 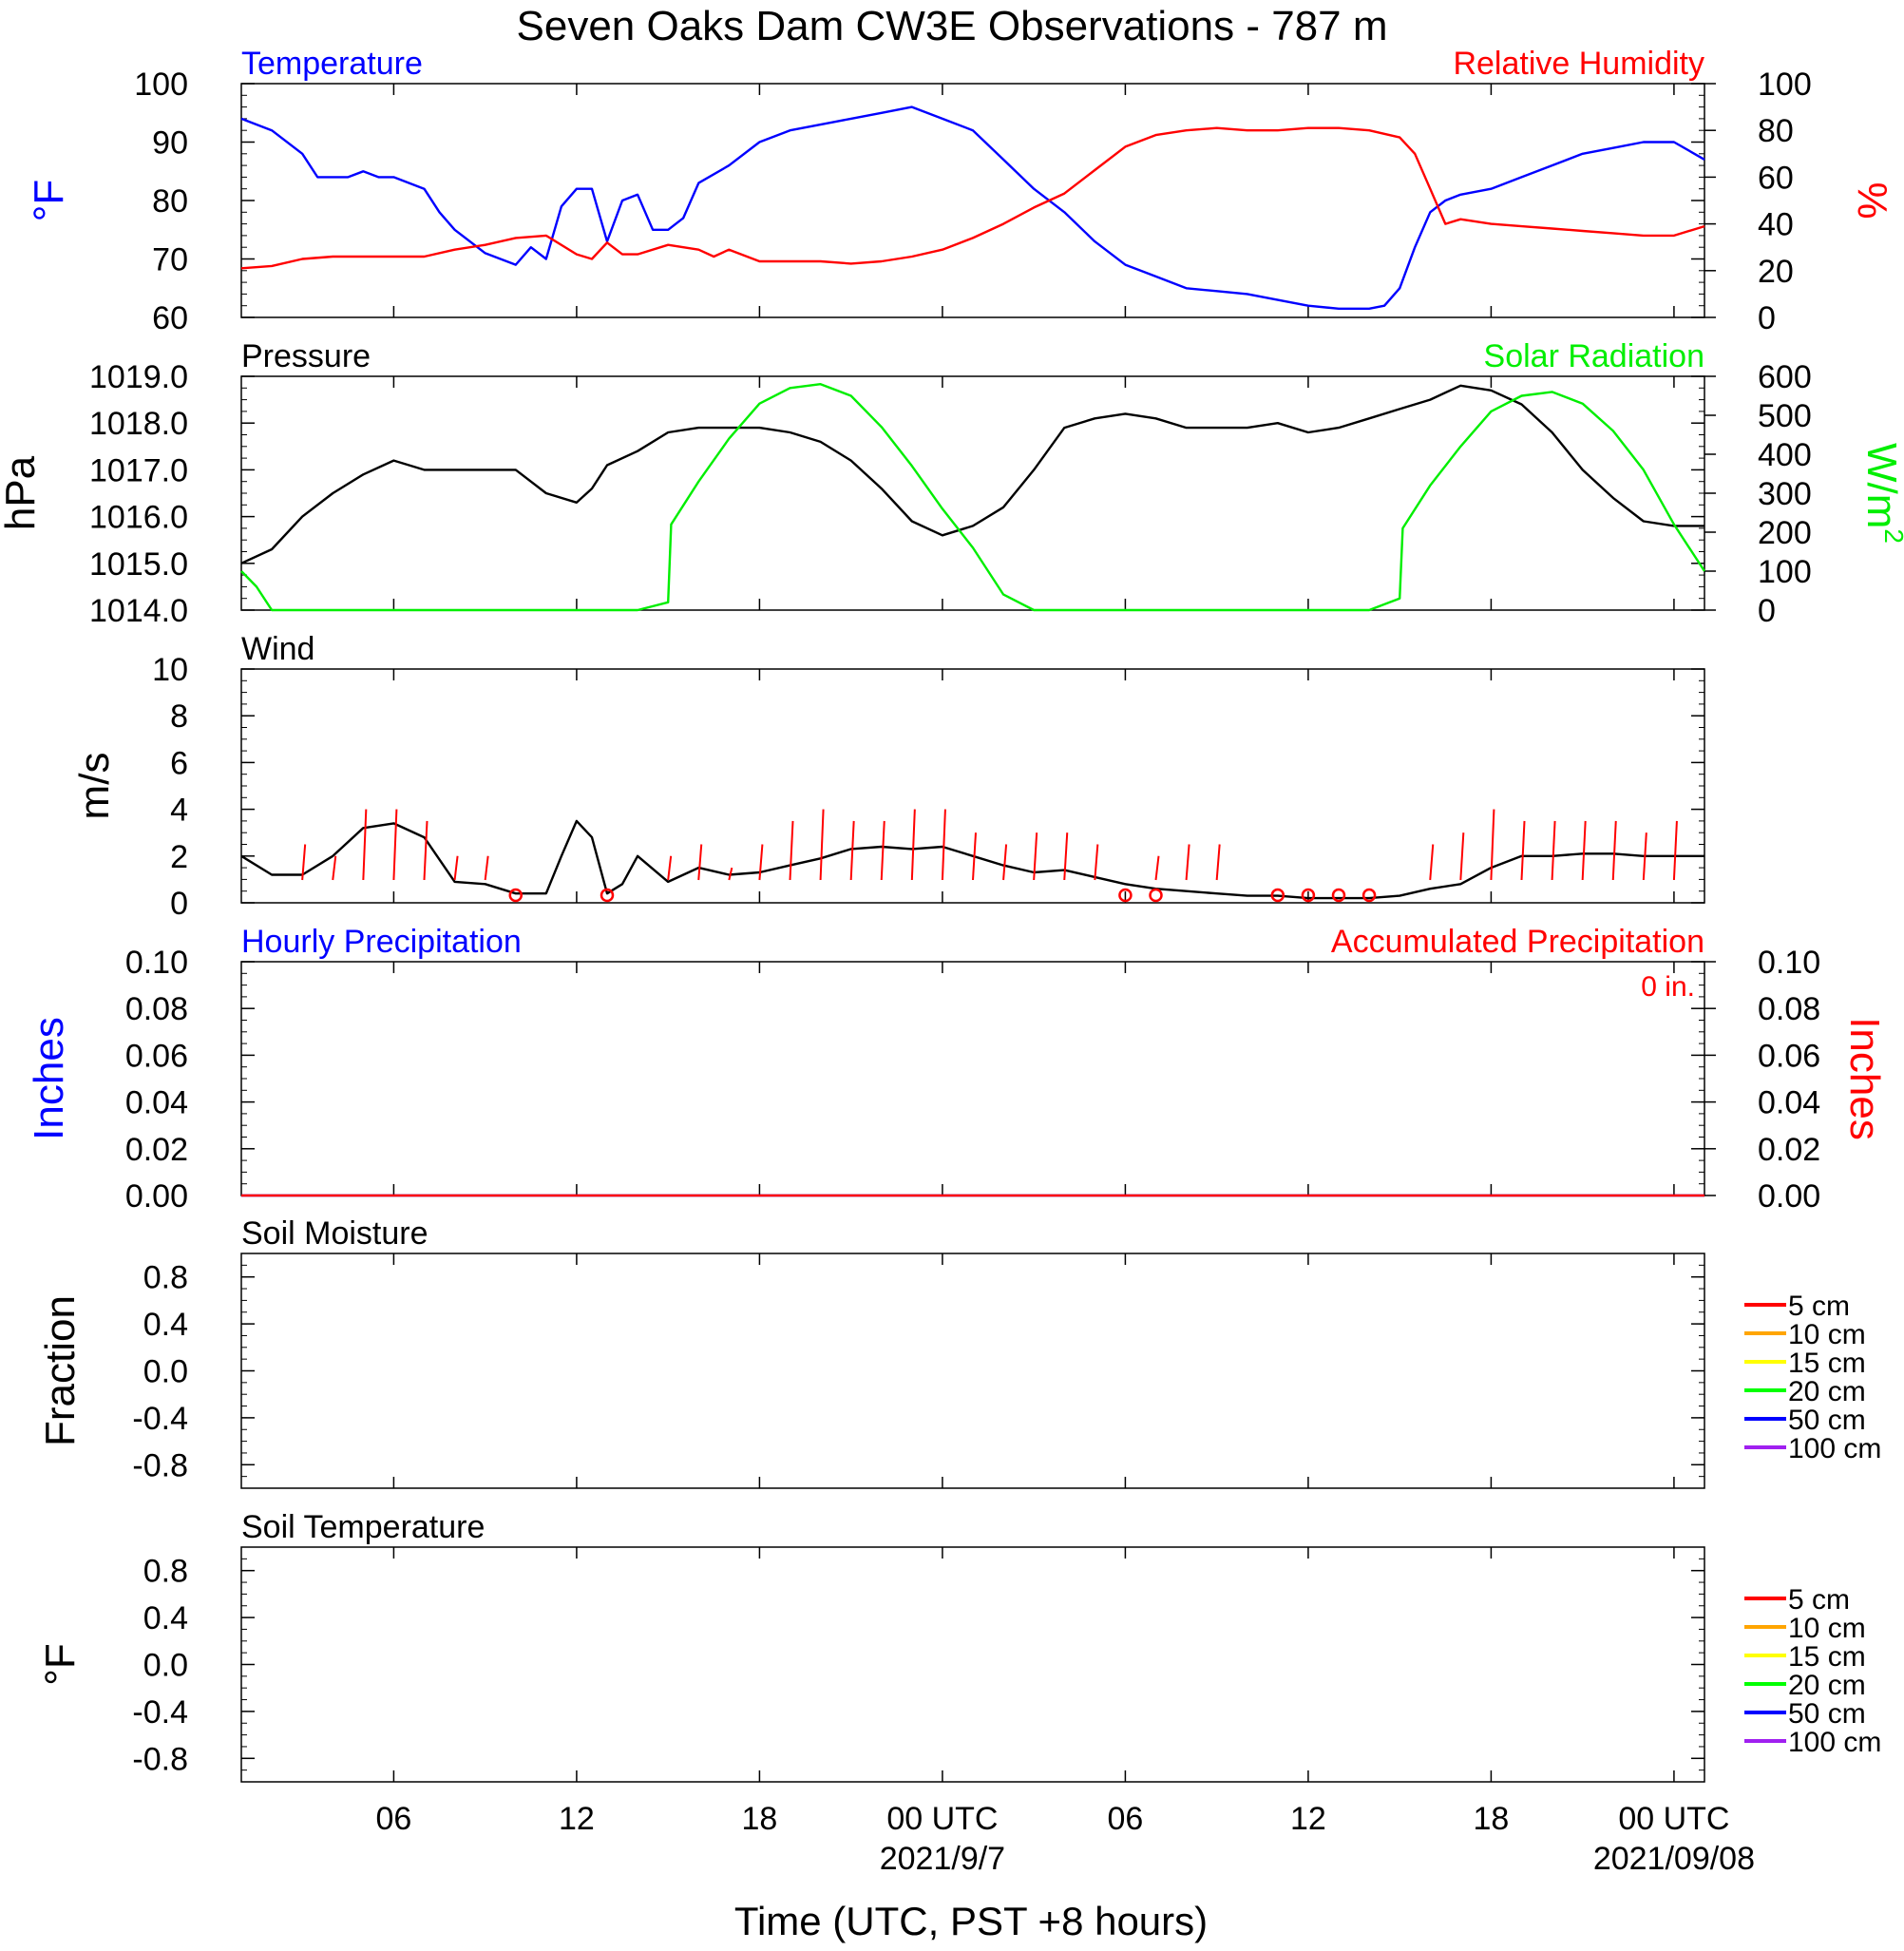 I want to click on left-tick-label: 0, so click(x=179, y=904).